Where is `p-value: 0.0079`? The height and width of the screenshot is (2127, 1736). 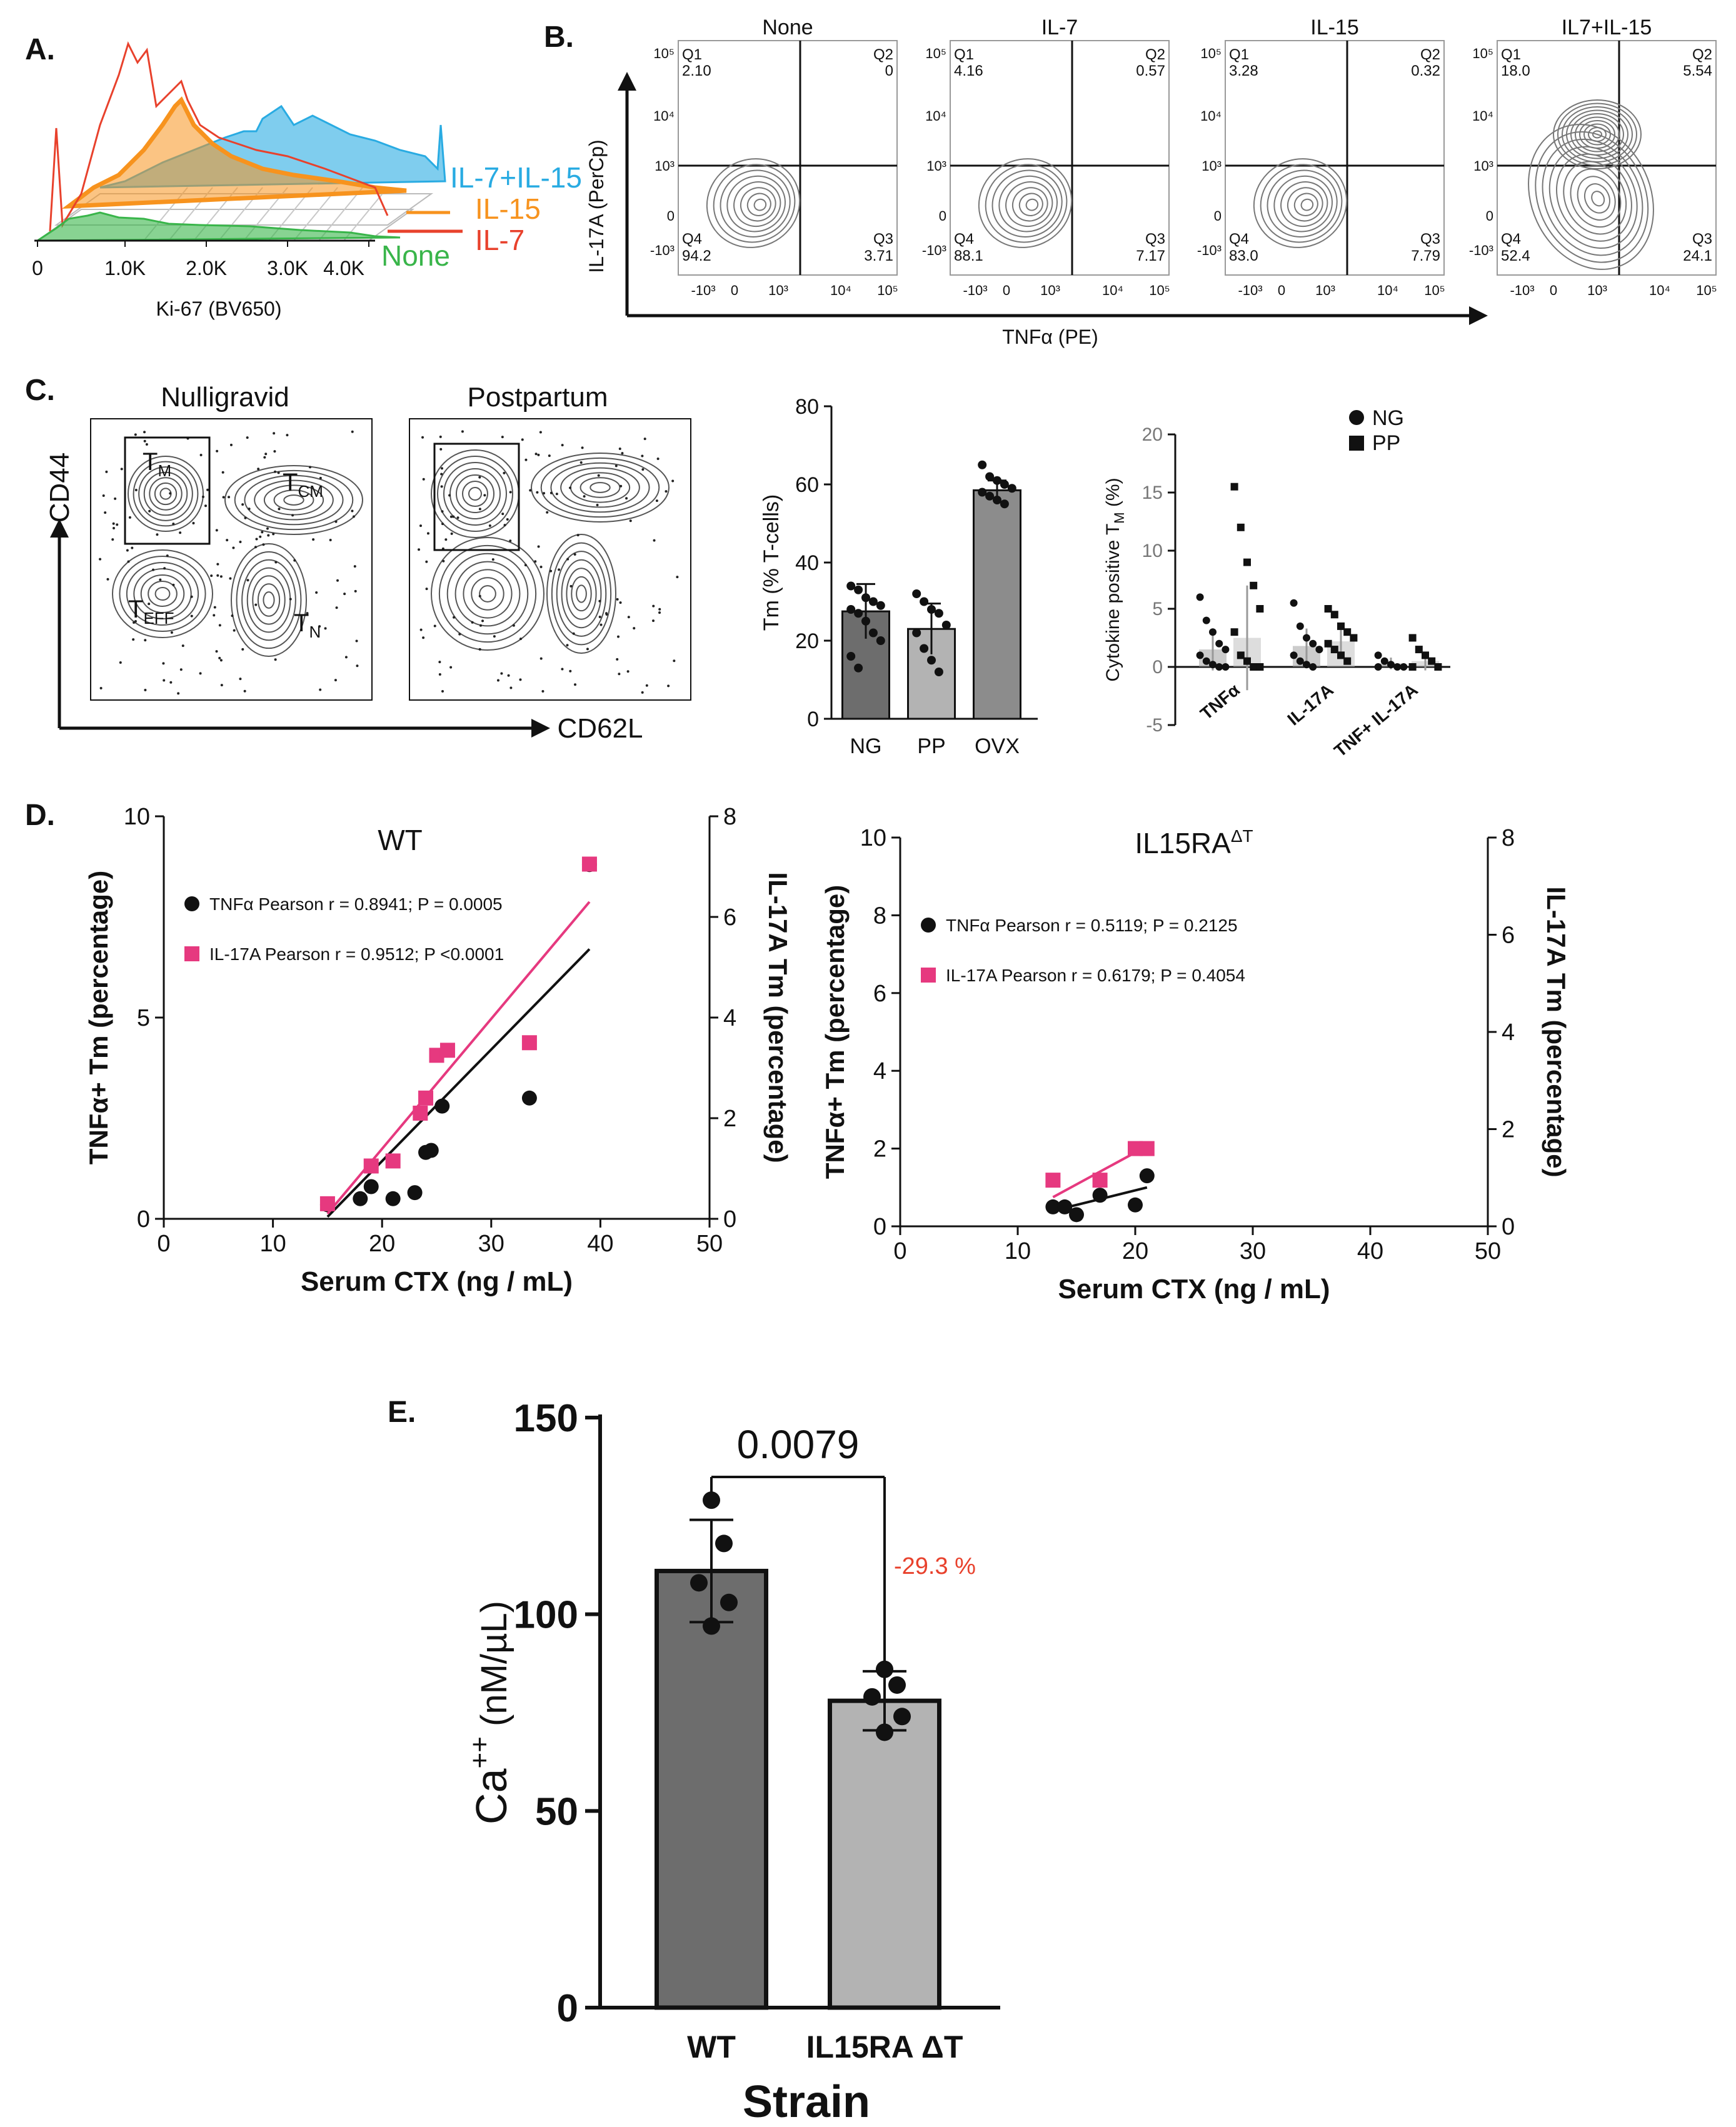 p-value: 0.0079 is located at coordinates (798, 1444).